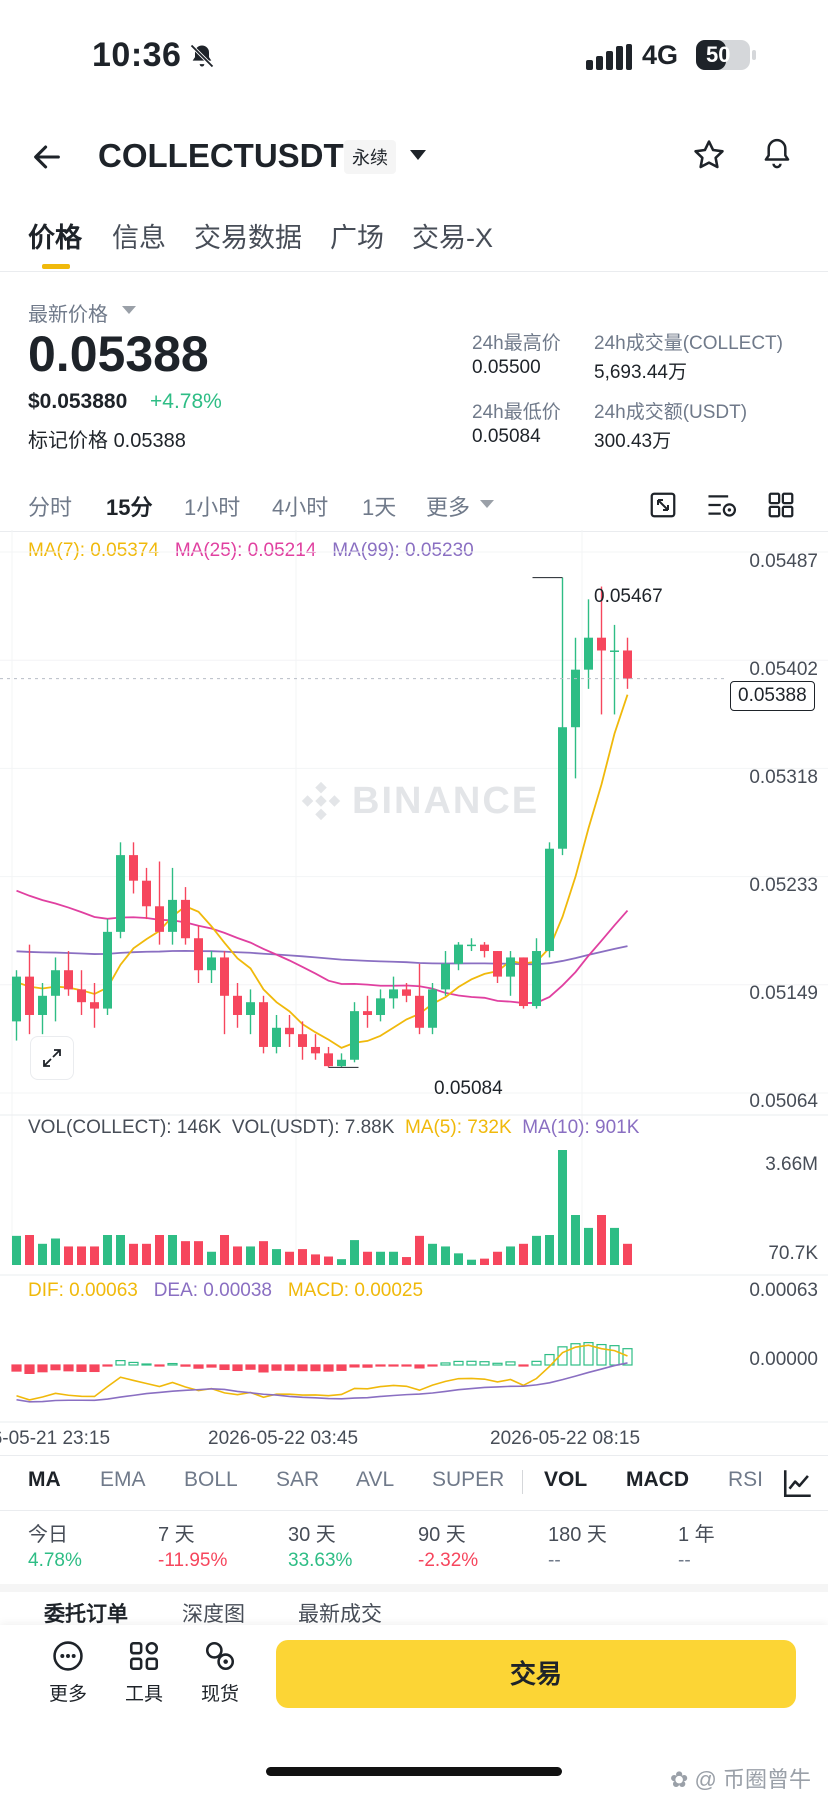  I want to click on indicator-sar: SAR, so click(298, 1479).